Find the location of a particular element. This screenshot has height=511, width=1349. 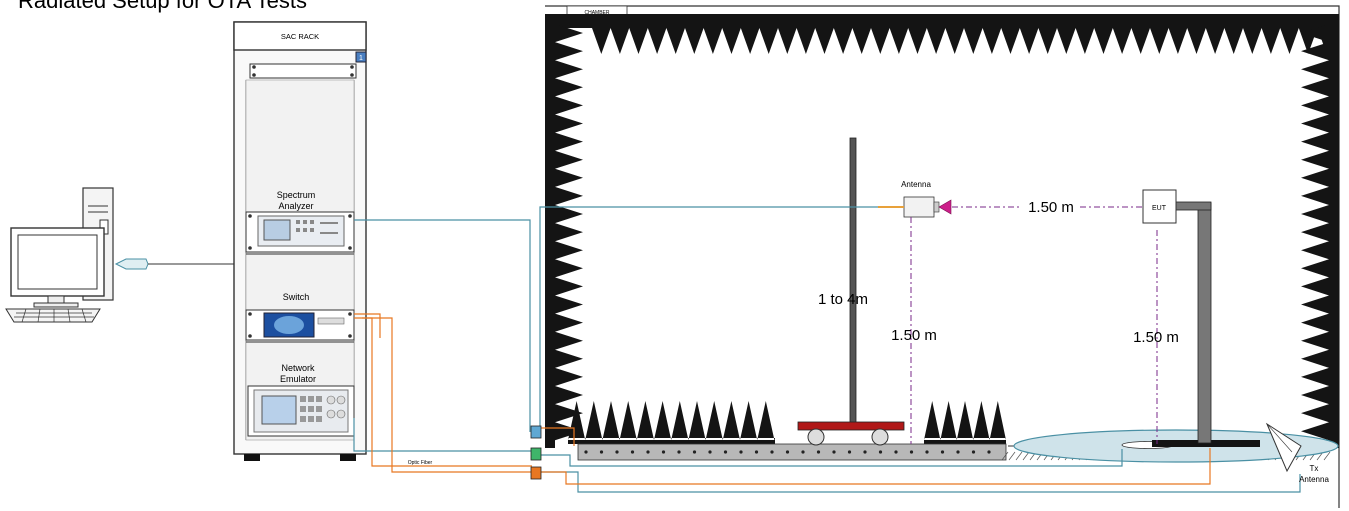

optic-fiber-label: Optic Fiber is located at coordinates (420, 463).